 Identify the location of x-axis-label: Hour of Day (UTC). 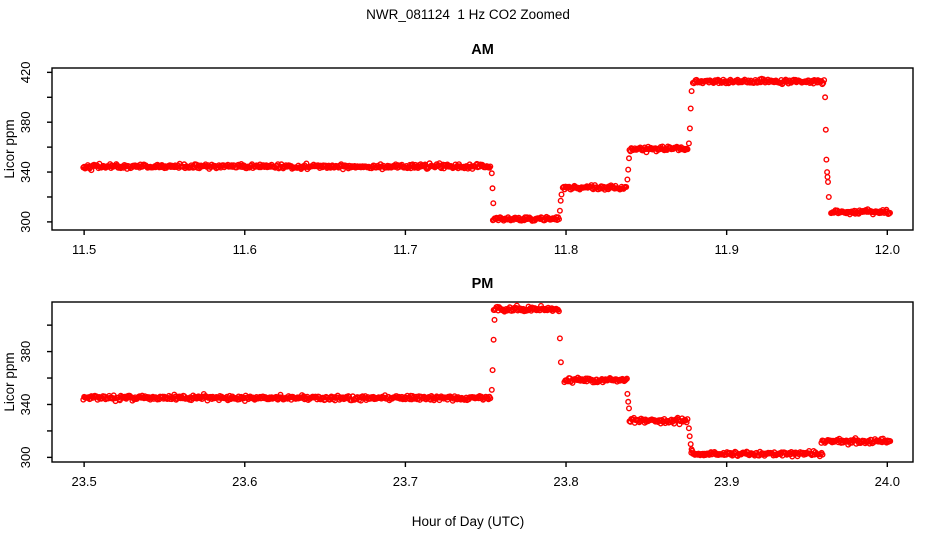
(468, 521).